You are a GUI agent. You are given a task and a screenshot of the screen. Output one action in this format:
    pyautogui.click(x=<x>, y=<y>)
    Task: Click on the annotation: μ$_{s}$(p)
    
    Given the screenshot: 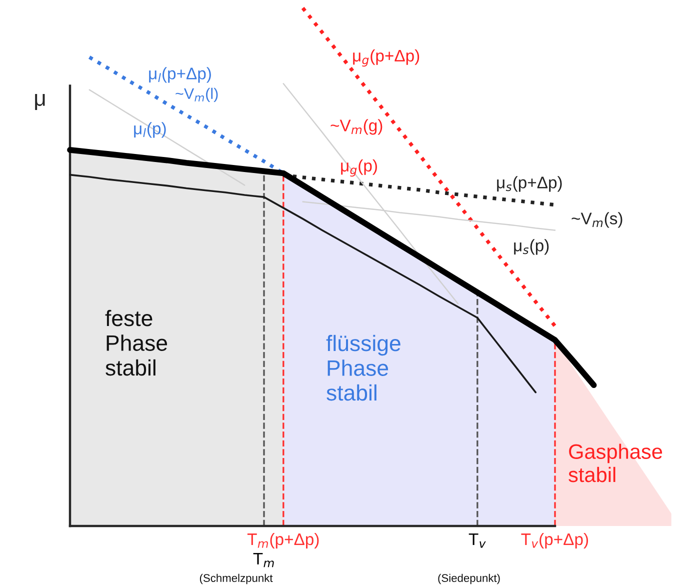 What is the action you would take?
    pyautogui.click(x=531, y=247)
    